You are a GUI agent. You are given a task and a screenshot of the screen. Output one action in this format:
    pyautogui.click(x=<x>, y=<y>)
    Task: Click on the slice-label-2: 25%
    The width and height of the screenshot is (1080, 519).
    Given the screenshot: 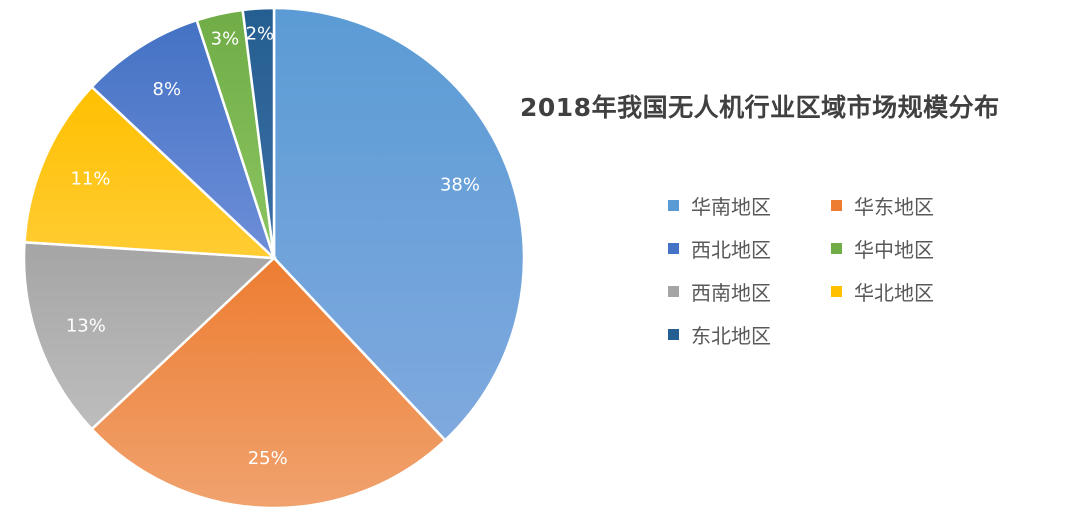 What is the action you would take?
    pyautogui.click(x=268, y=458)
    